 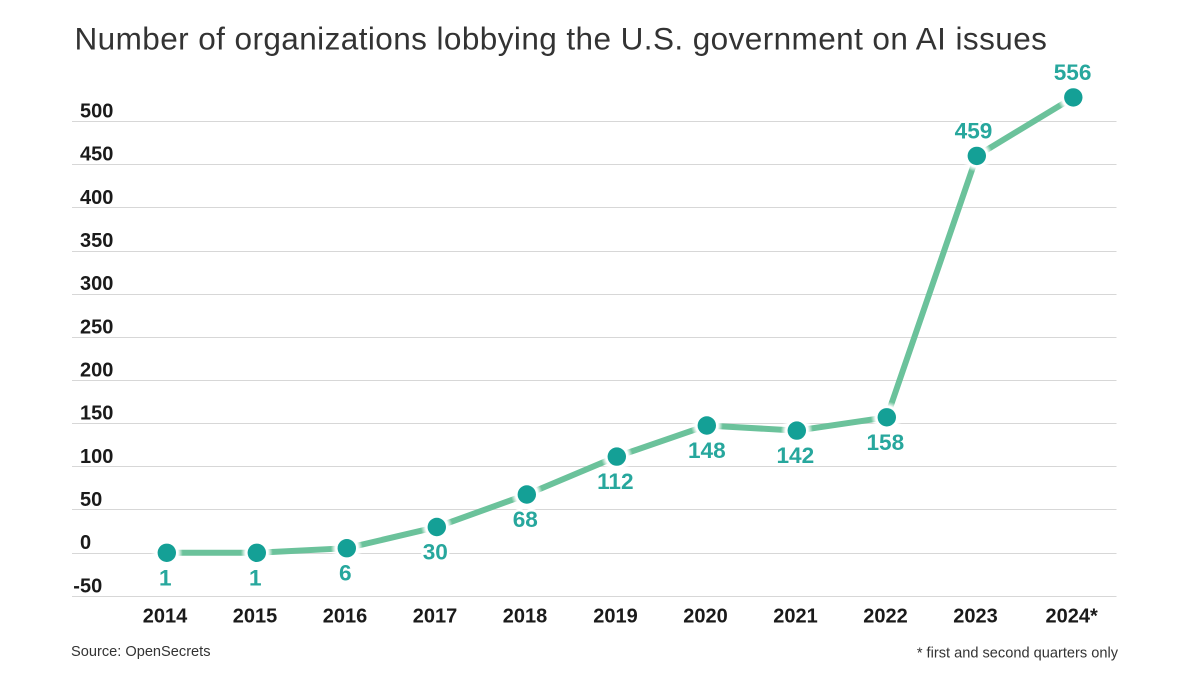 I want to click on svg-text: 2014, so click(x=165, y=616).